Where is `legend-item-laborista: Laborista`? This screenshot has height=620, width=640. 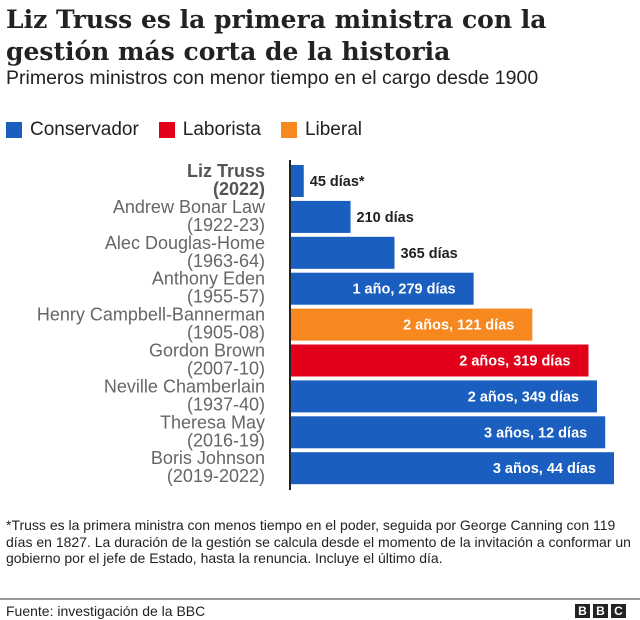 legend-item-laborista: Laborista is located at coordinates (209, 130).